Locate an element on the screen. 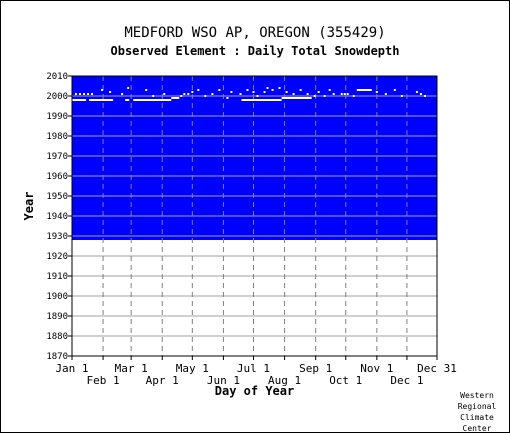 The height and width of the screenshot is (434, 510). y-tick-label: 1960 is located at coordinates (57, 177).